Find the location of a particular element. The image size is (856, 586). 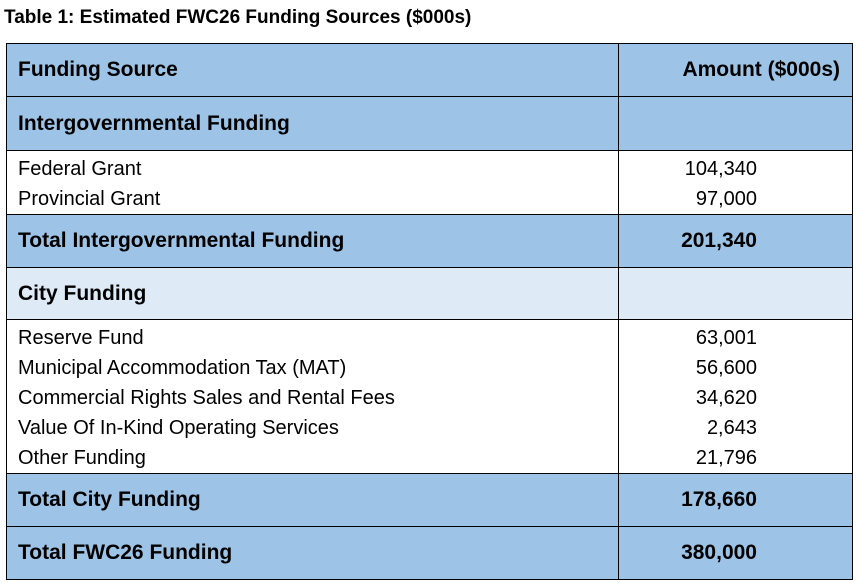

table-row: Reserve Fund 63,001 is located at coordinates (429, 336).